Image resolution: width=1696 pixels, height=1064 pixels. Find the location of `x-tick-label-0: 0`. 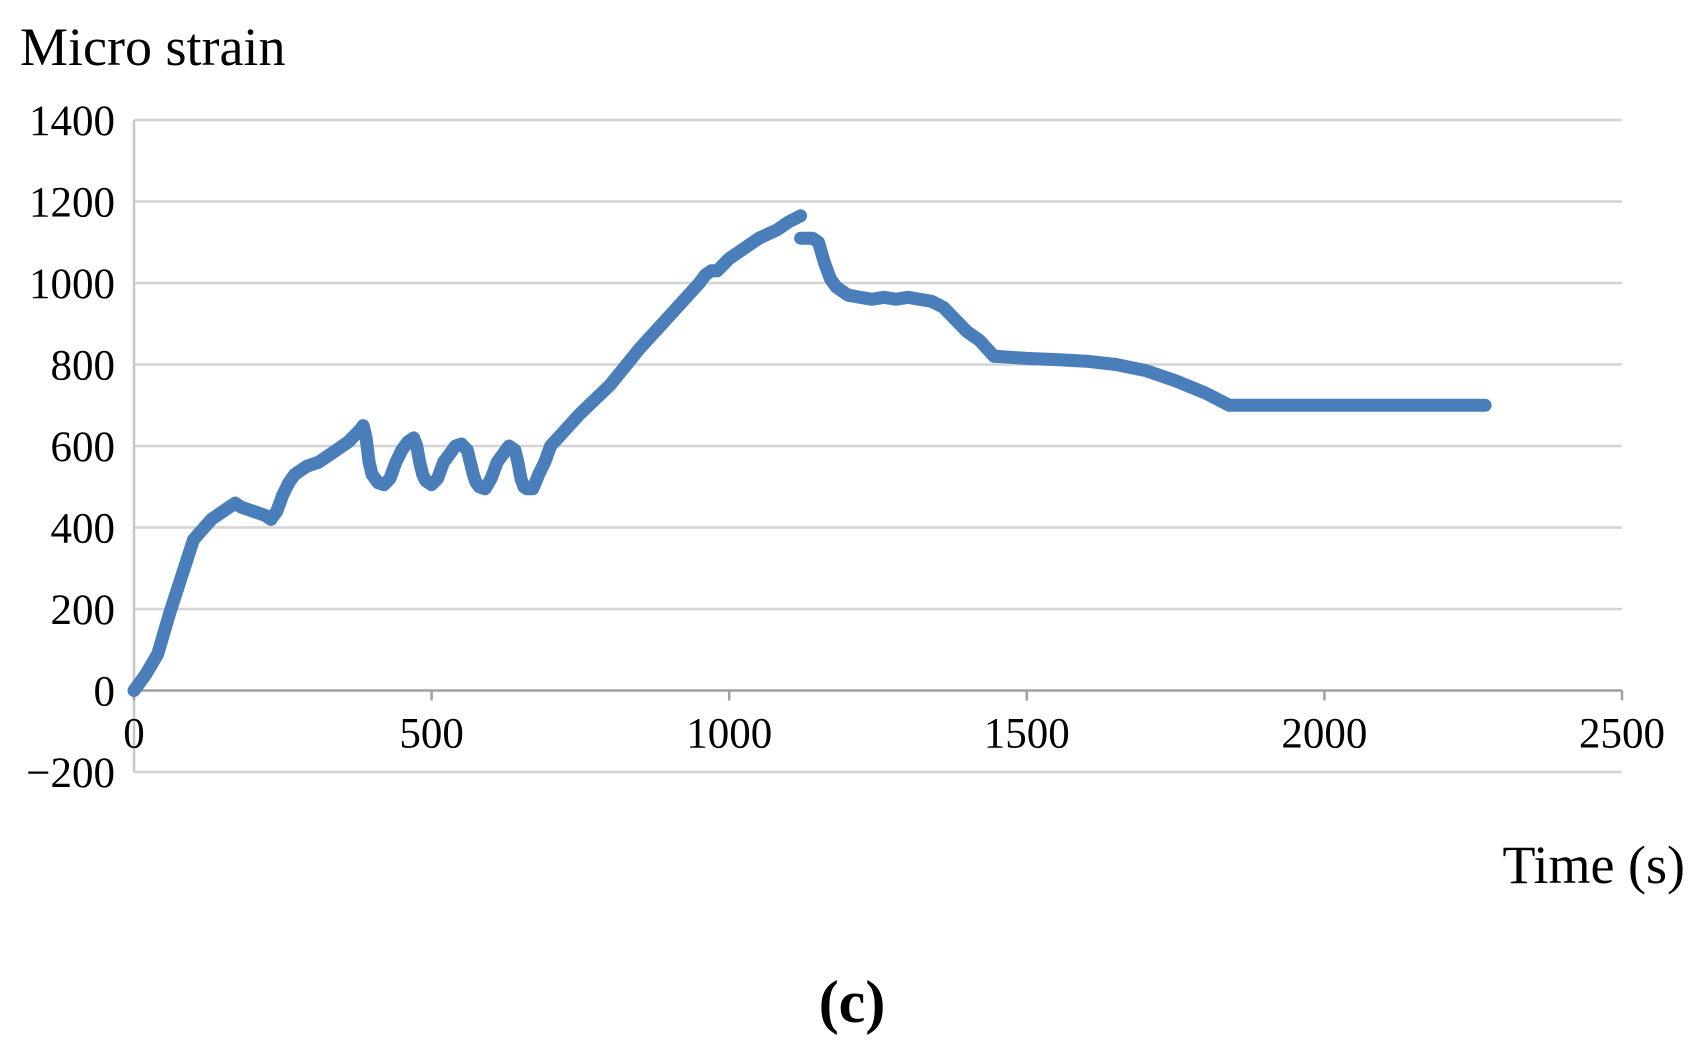

x-tick-label-0: 0 is located at coordinates (134, 734).